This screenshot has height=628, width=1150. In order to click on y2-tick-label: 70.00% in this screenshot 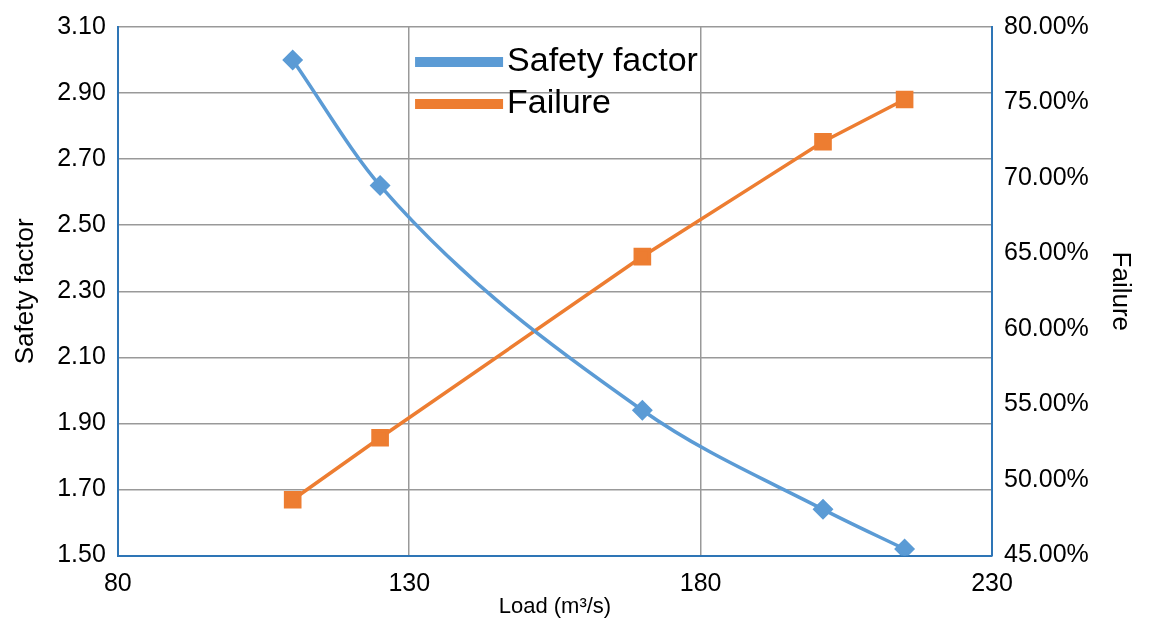, I will do `click(1046, 175)`.